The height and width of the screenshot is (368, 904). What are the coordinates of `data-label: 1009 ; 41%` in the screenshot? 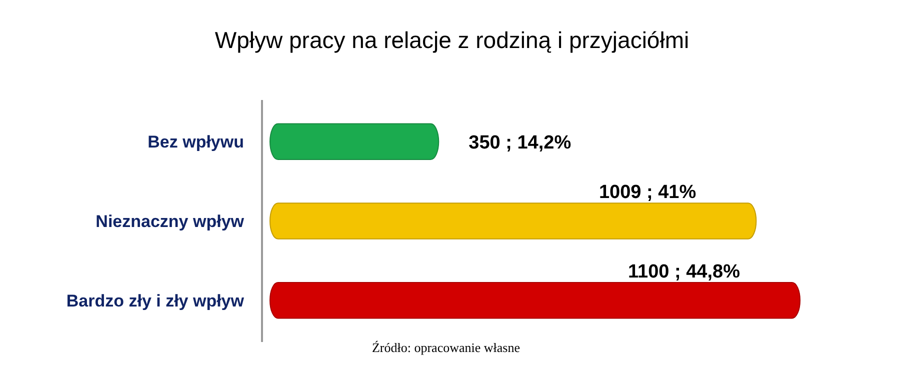 It's located at (647, 193).